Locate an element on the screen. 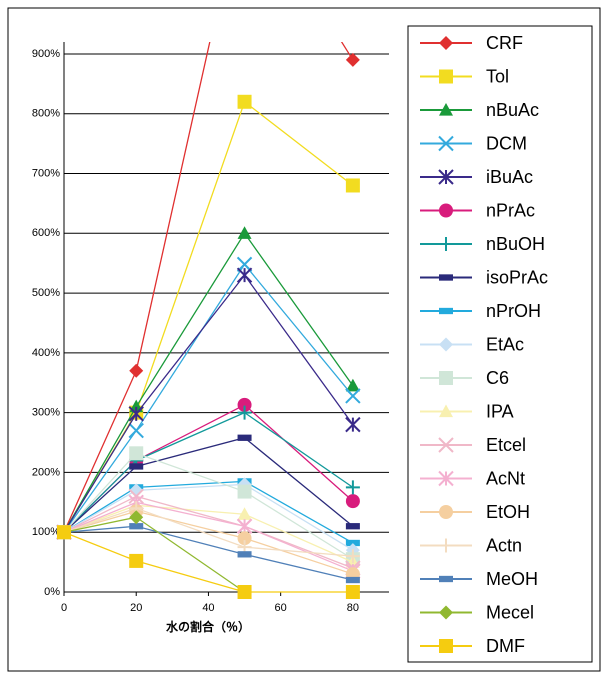  legend-label: MeOH is located at coordinates (512, 579).